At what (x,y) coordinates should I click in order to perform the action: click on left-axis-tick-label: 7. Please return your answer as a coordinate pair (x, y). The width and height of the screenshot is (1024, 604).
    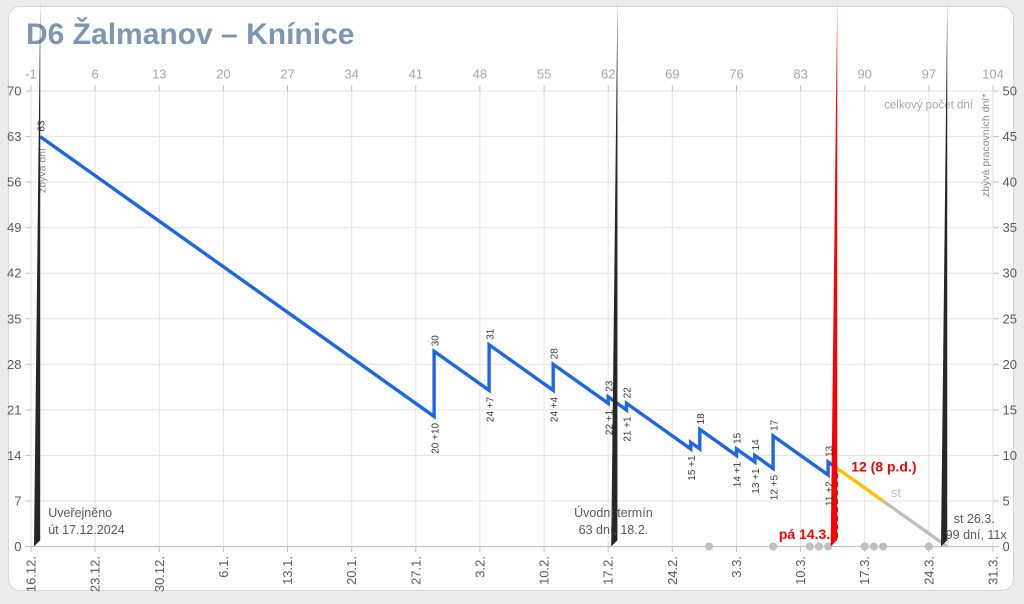
    Looking at the image, I should click on (17, 501).